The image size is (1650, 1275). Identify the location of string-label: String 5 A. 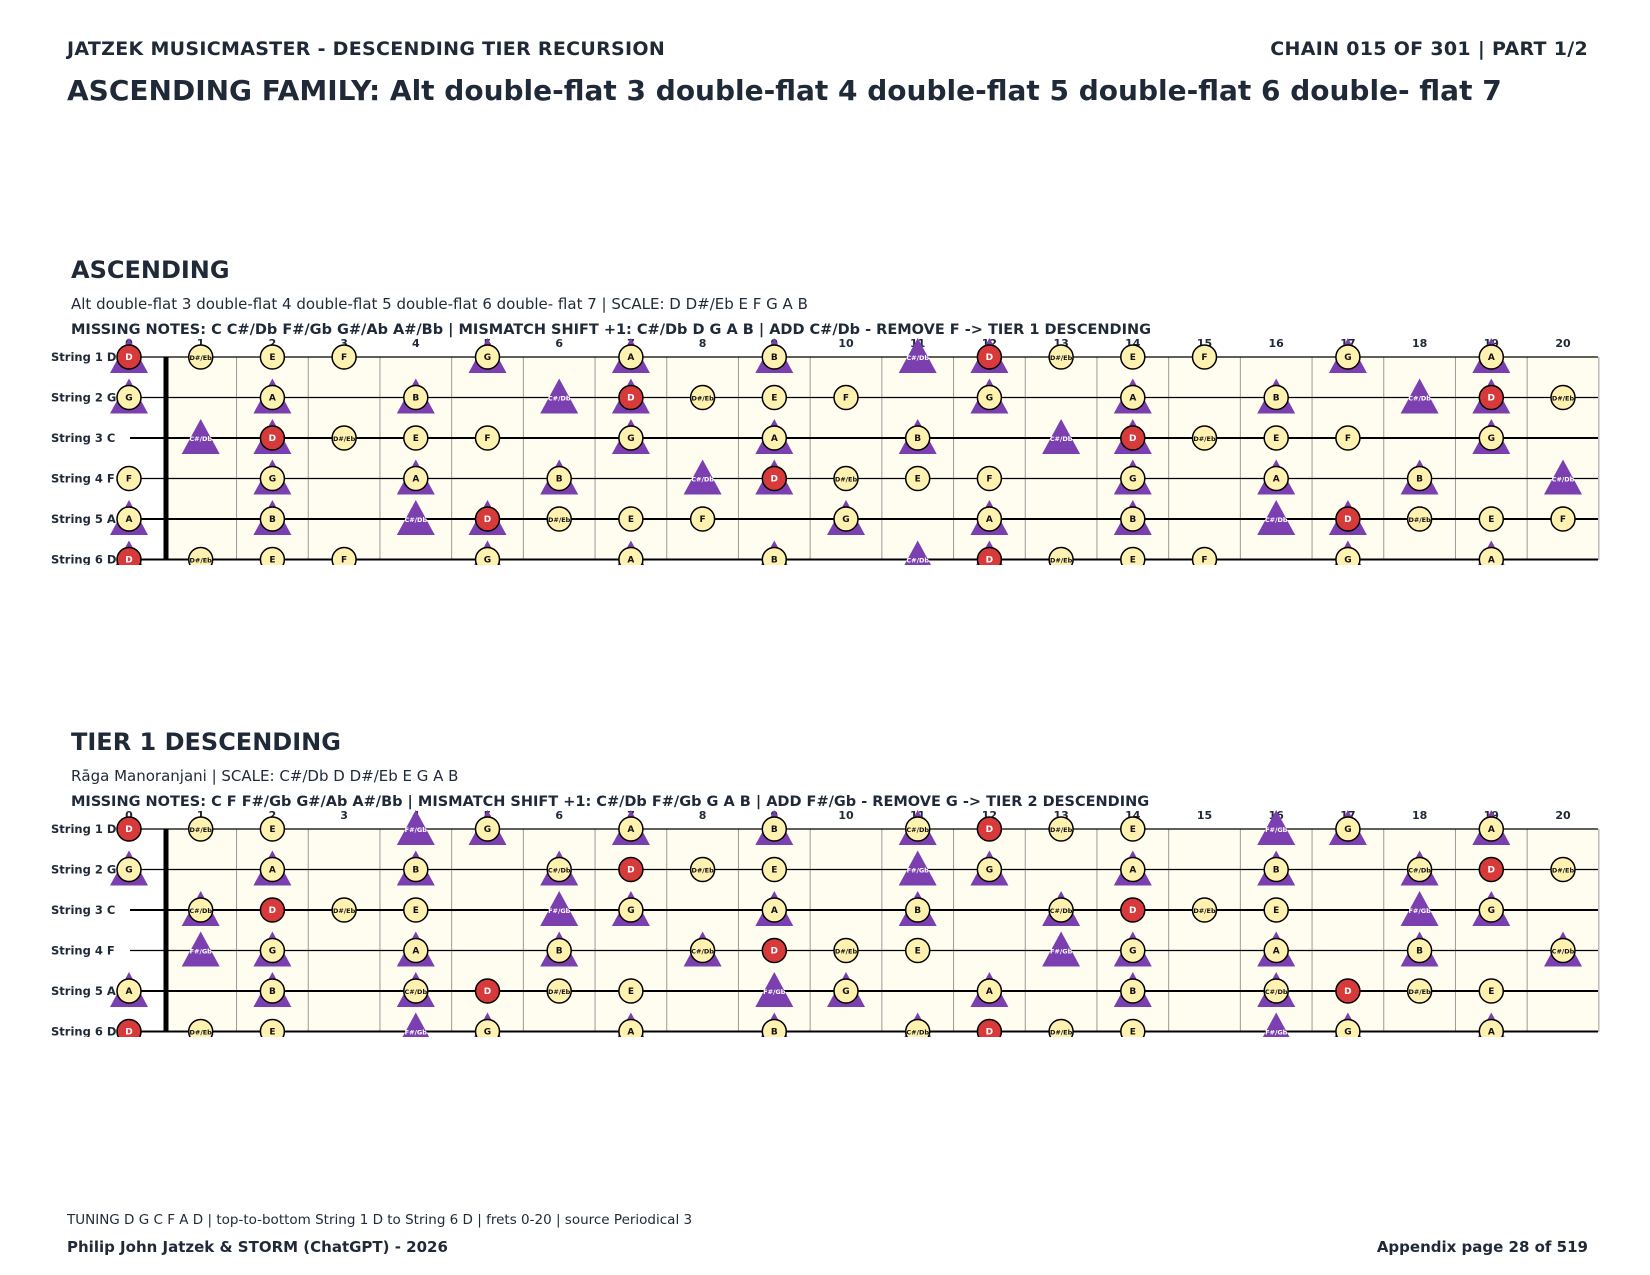
(83, 519).